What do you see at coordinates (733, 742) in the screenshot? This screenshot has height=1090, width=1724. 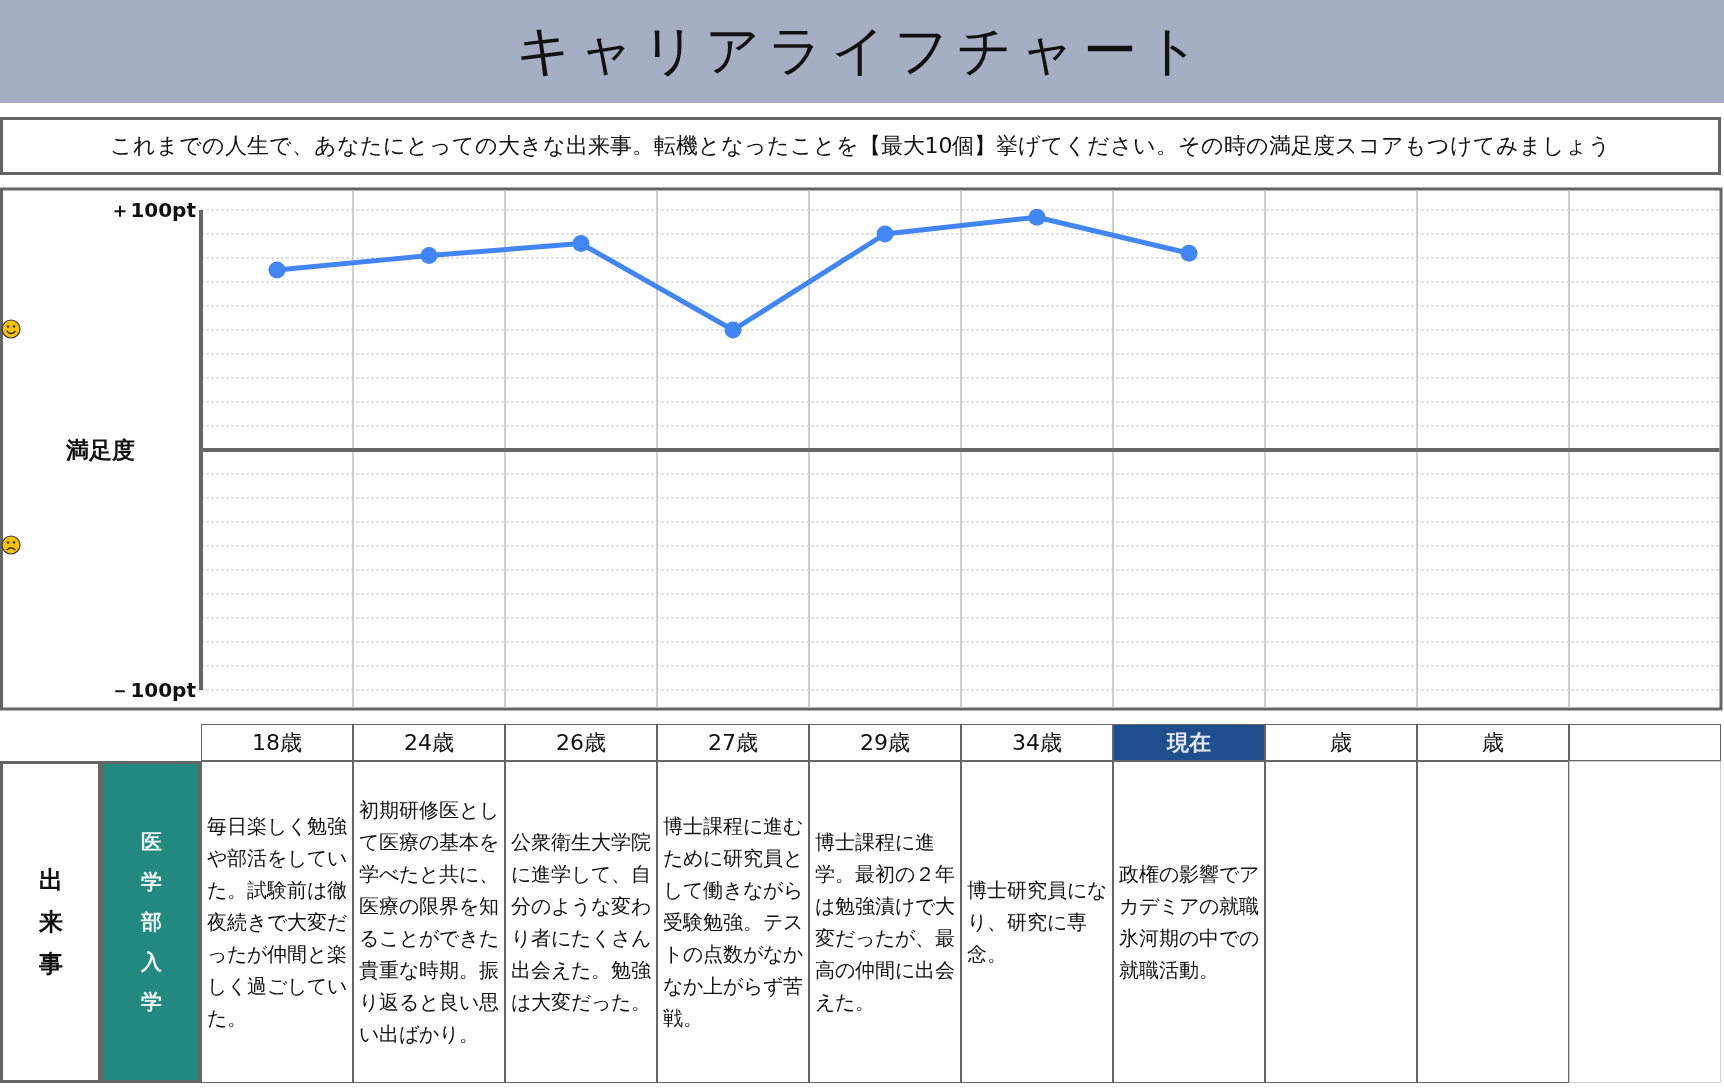 I see `x-tick-label: 27歳` at bounding box center [733, 742].